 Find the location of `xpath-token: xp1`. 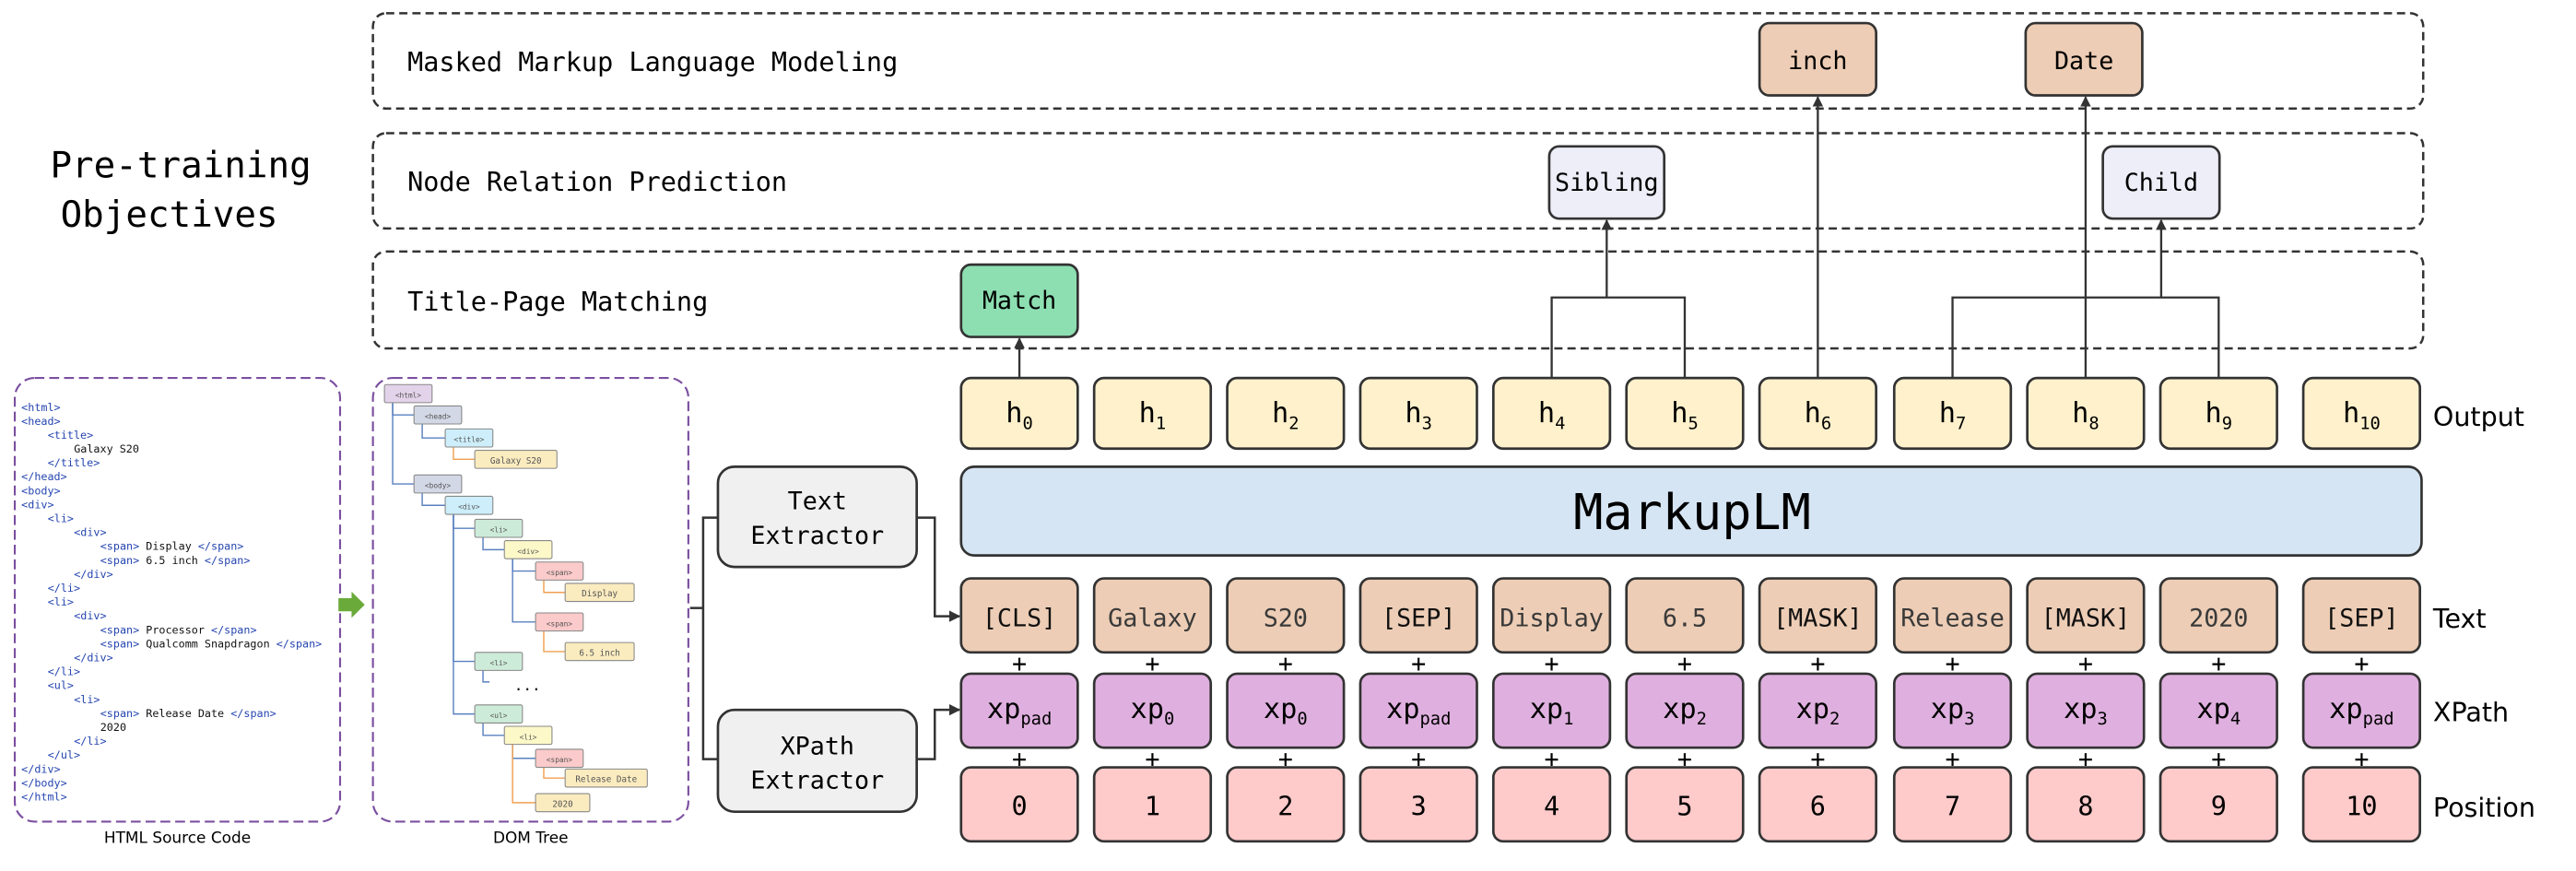

xpath-token: xp1 is located at coordinates (1551, 710).